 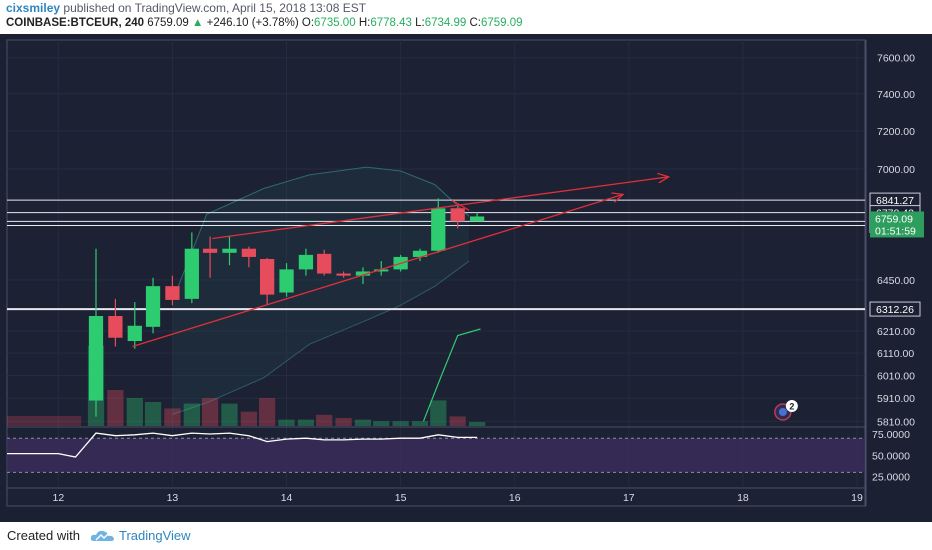 What do you see at coordinates (891, 456) in the screenshot?
I see `rsi-tick-label: 50.0000` at bounding box center [891, 456].